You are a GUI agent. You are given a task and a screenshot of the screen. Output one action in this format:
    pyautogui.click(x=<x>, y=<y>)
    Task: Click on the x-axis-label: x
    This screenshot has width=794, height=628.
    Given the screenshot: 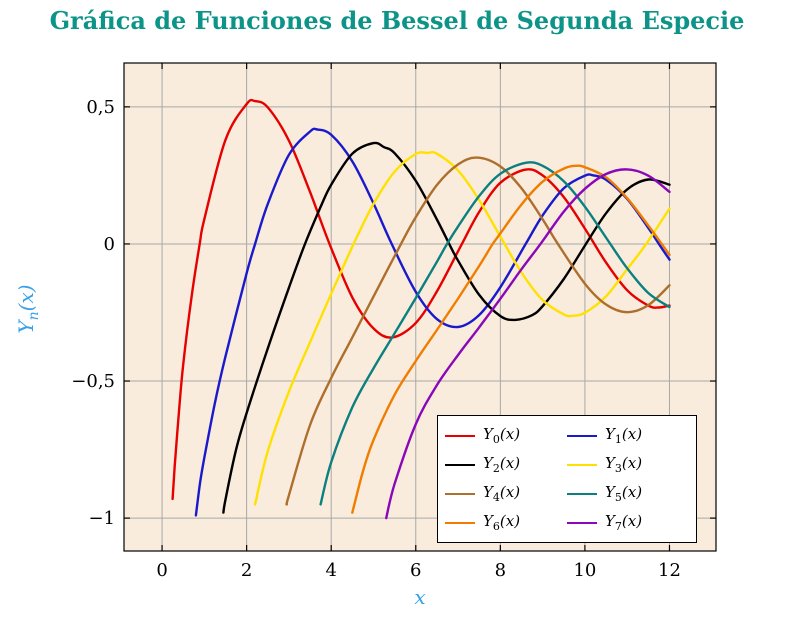 What is the action you would take?
    pyautogui.click(x=420, y=597)
    